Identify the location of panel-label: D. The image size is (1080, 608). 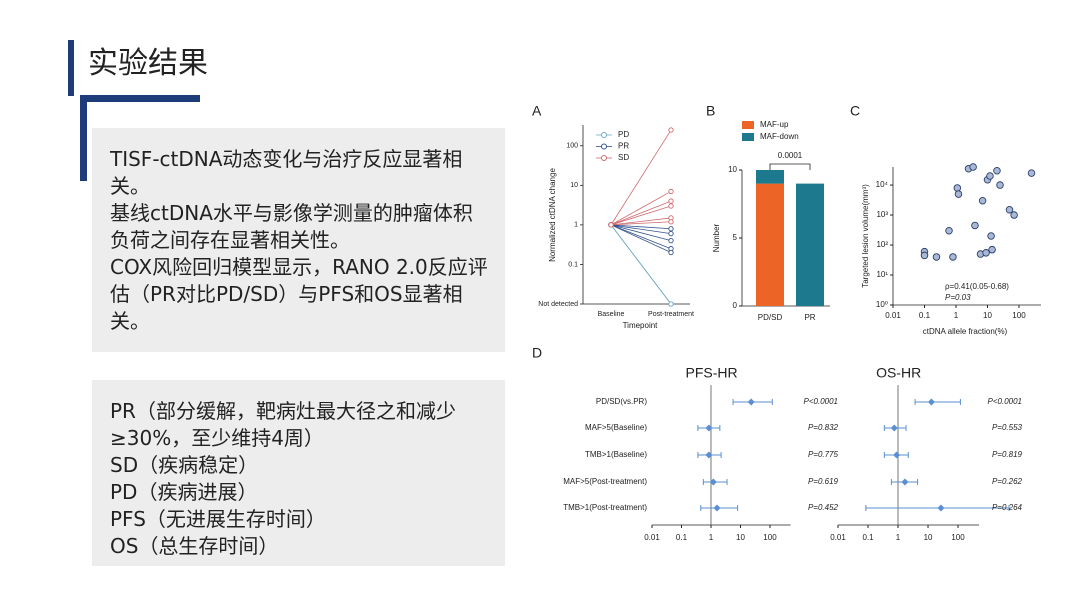
(537, 353).